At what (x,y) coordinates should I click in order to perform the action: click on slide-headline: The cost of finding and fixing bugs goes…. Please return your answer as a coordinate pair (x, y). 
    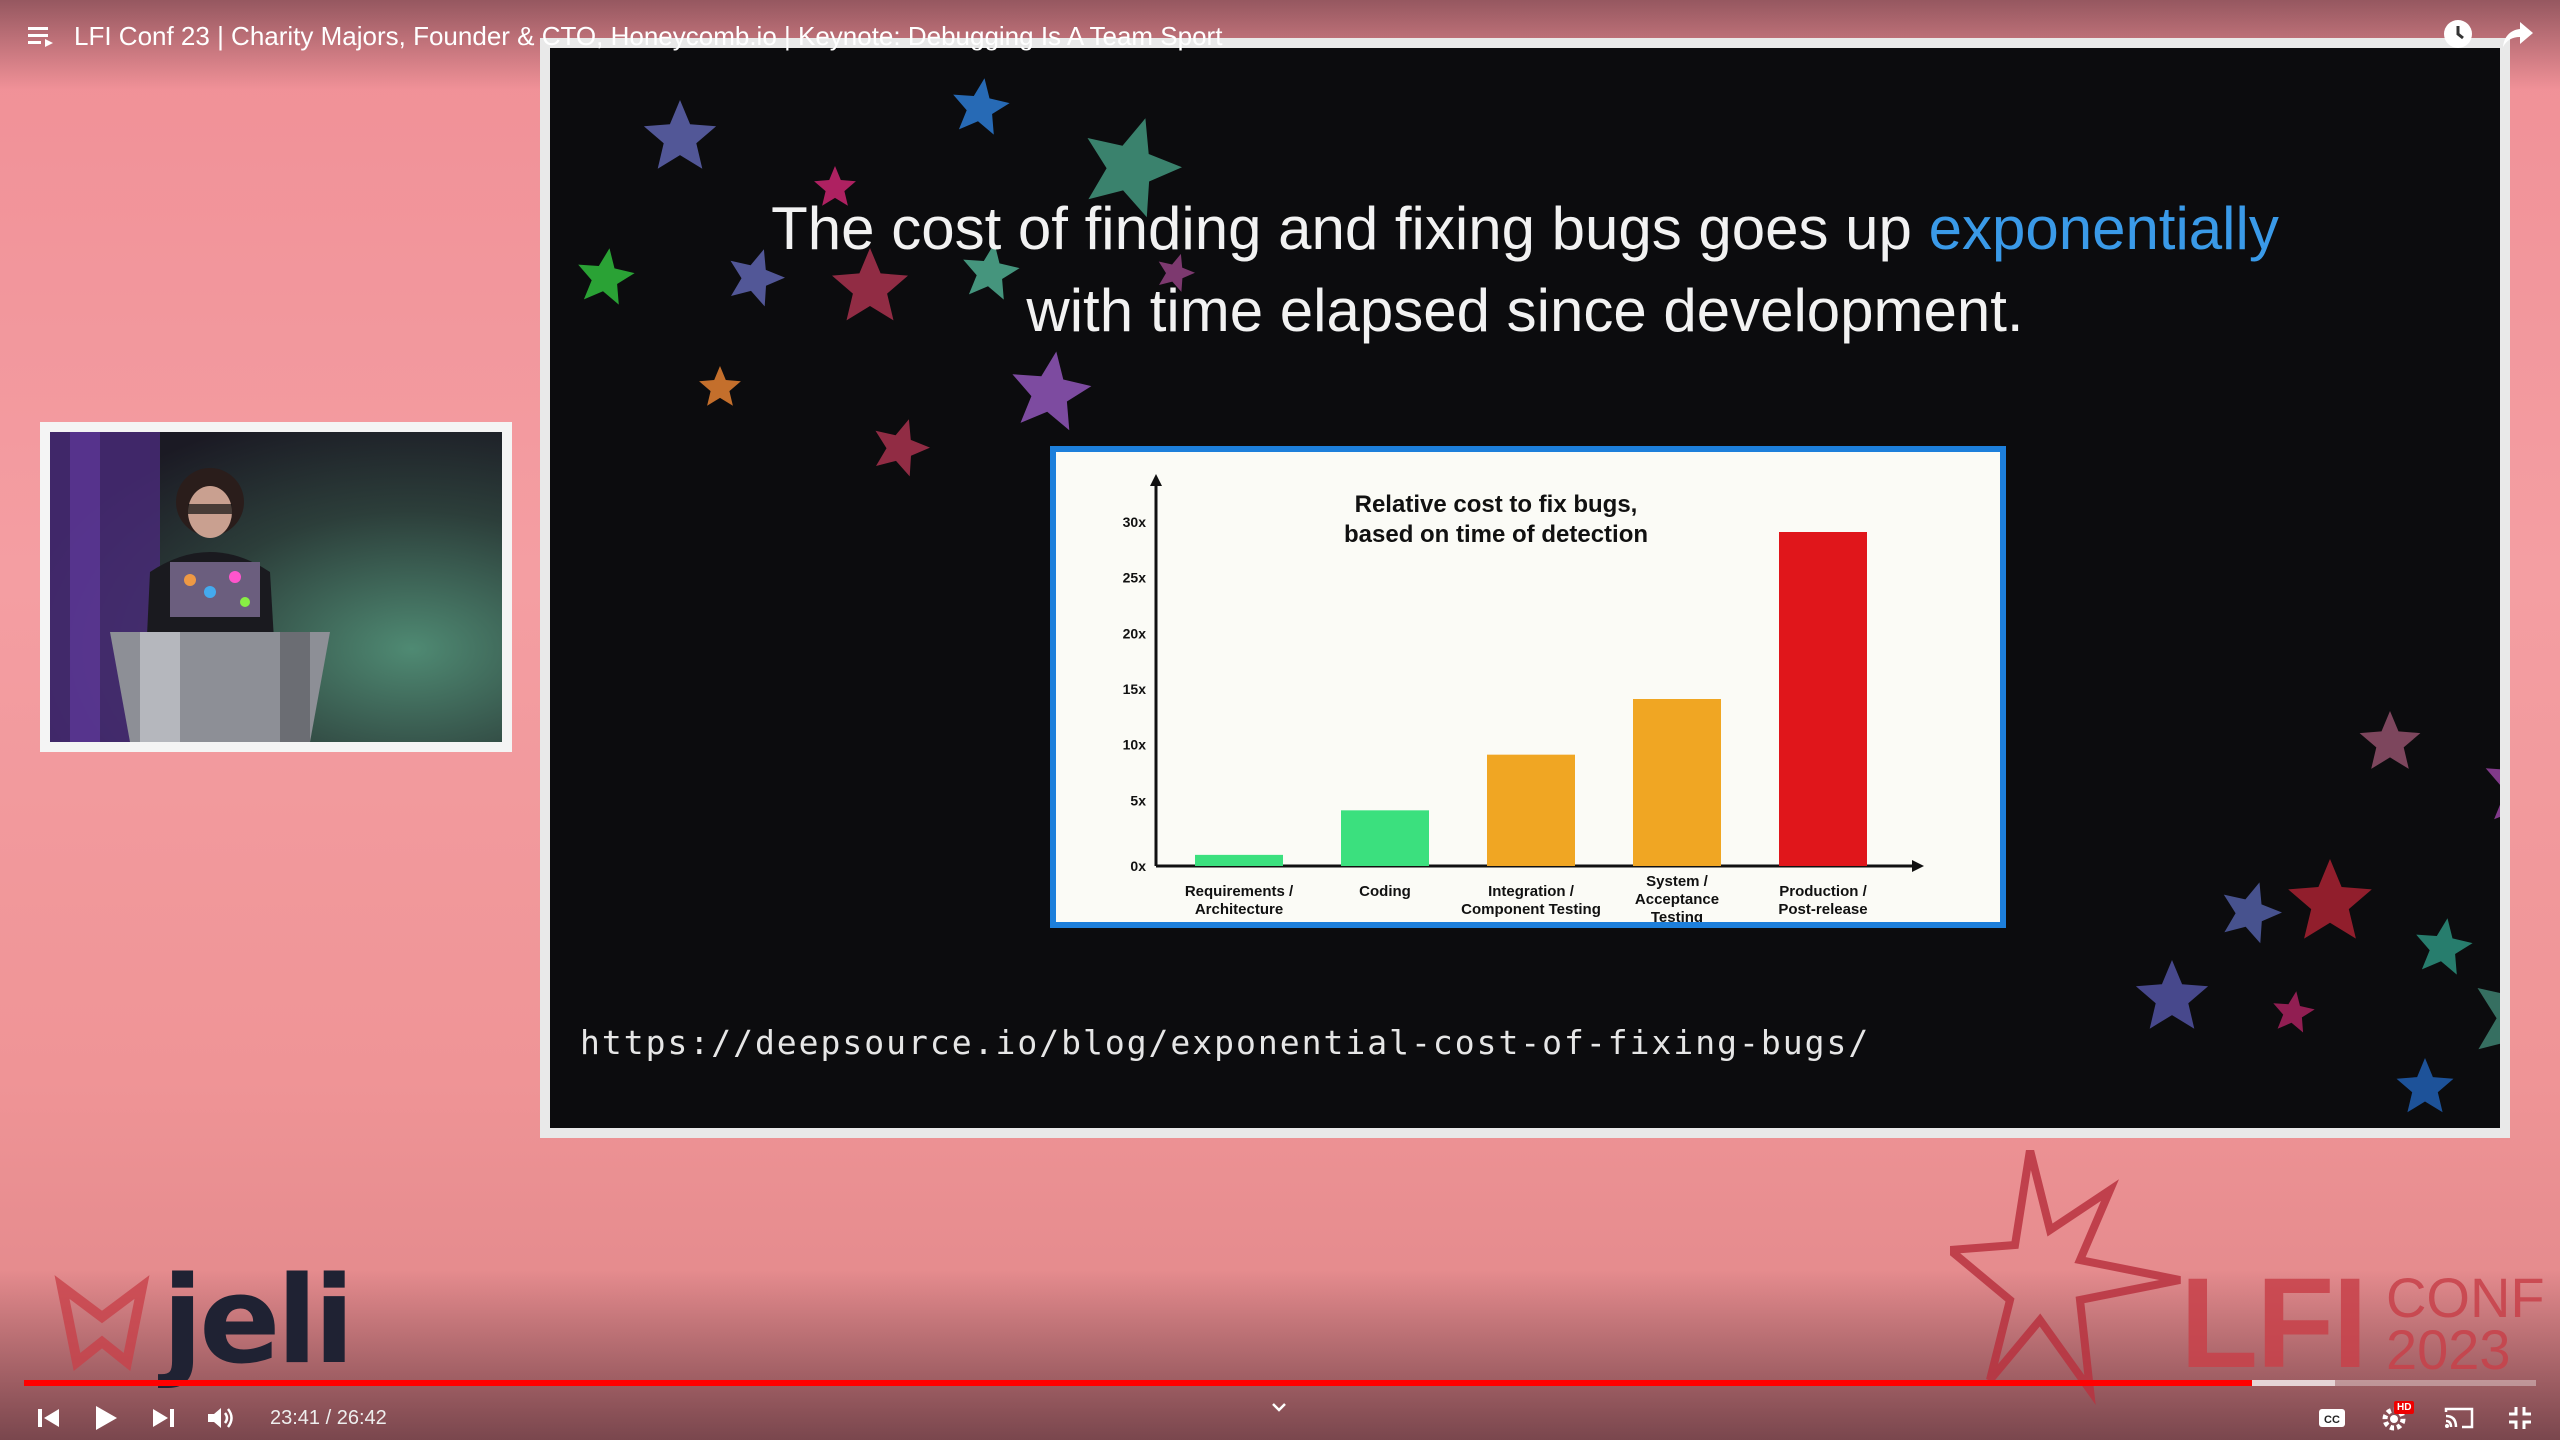
    Looking at the image, I should click on (1525, 270).